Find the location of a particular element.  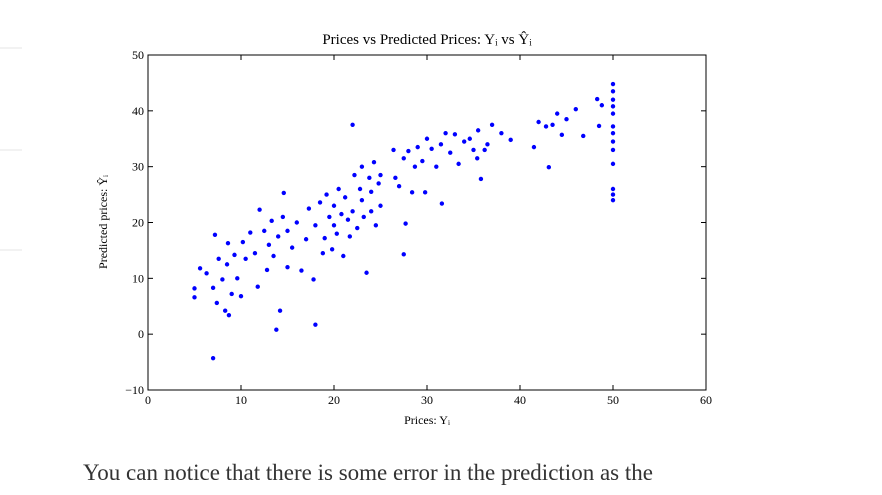

x-axis-label: Prices: Yᵢ is located at coordinates (427, 420).